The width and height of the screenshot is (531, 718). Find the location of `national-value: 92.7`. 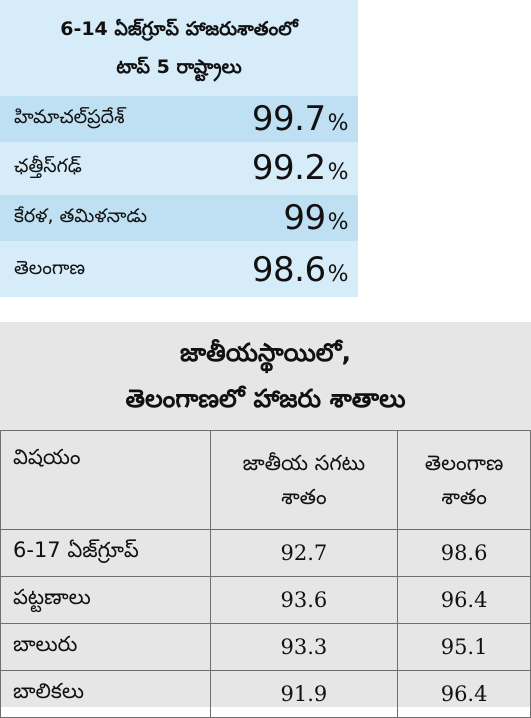

national-value: 92.7 is located at coordinates (304, 553).